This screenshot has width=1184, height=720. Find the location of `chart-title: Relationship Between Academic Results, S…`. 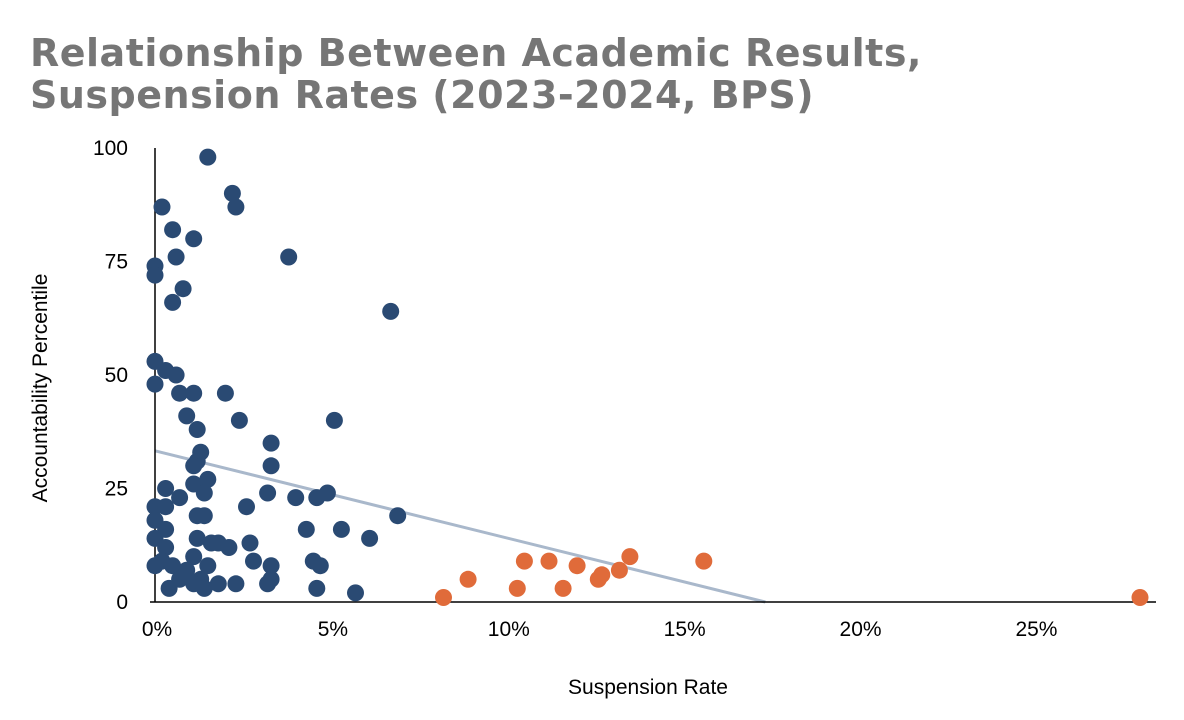

chart-title: Relationship Between Academic Results, S… is located at coordinates (476, 74).